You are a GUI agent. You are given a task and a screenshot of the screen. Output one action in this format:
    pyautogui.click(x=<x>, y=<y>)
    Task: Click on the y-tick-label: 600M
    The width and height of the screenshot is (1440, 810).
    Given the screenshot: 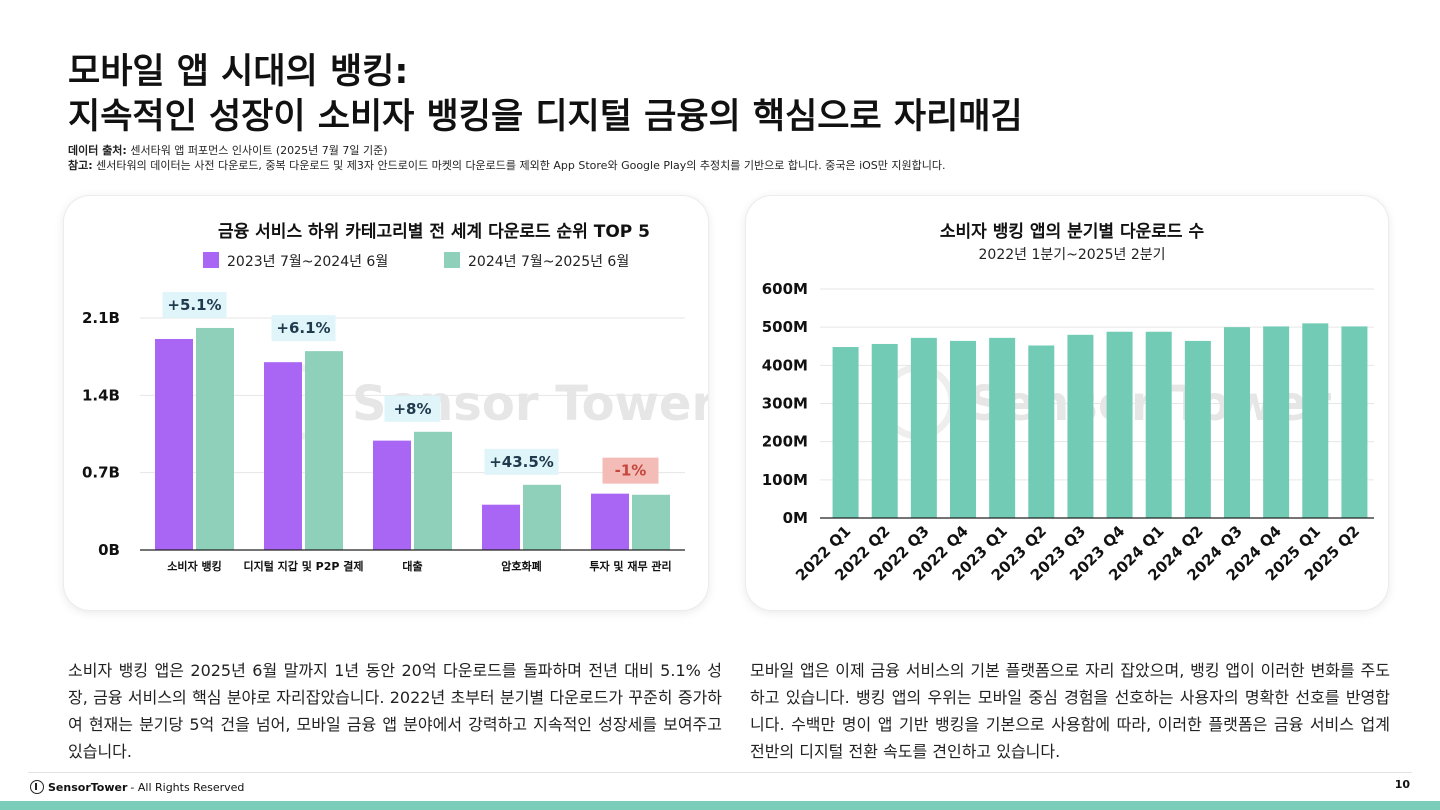 What is the action you would take?
    pyautogui.click(x=785, y=289)
    